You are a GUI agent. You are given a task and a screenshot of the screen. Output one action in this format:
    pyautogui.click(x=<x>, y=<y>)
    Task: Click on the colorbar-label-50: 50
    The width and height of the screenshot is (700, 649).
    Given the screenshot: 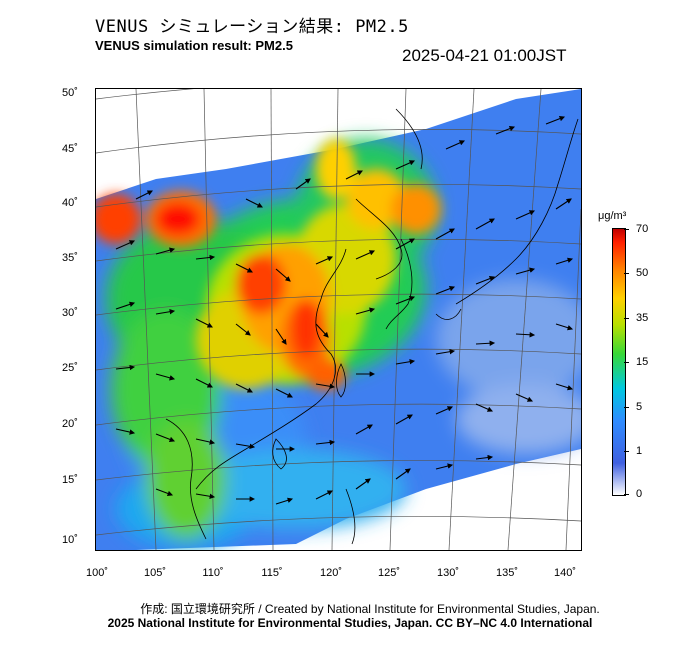 What is the action you would take?
    pyautogui.click(x=642, y=273)
    